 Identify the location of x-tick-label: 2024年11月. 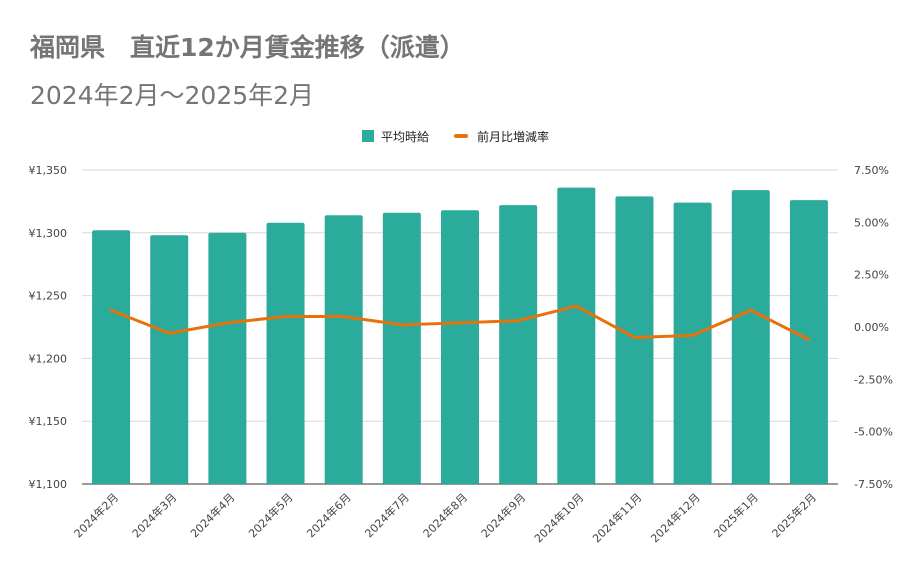
(616, 517).